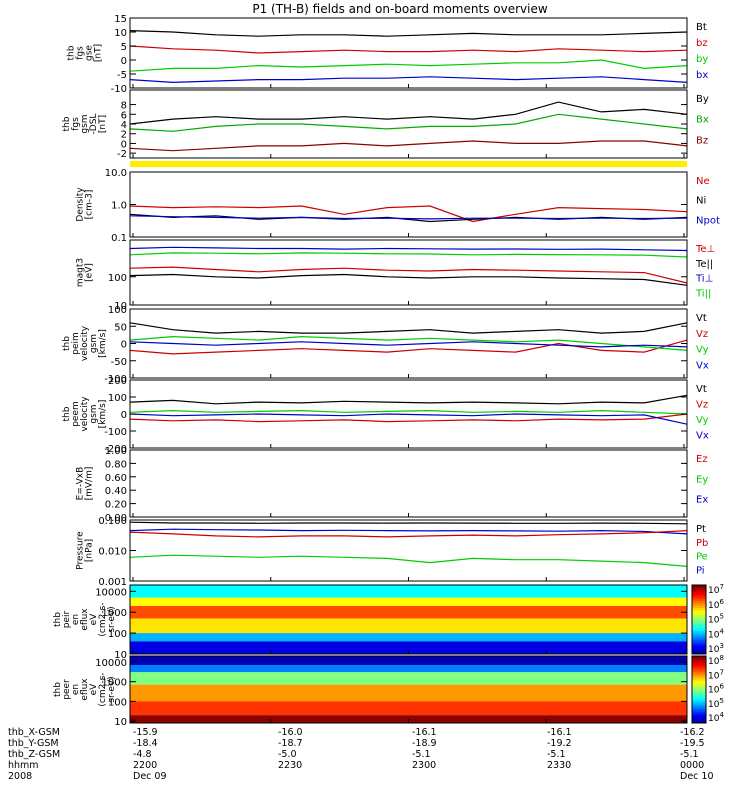 This screenshot has height=804, width=750. Describe the element at coordinates (716, 648) in the screenshot. I see `colorbar-tick-label: 10³` at that location.